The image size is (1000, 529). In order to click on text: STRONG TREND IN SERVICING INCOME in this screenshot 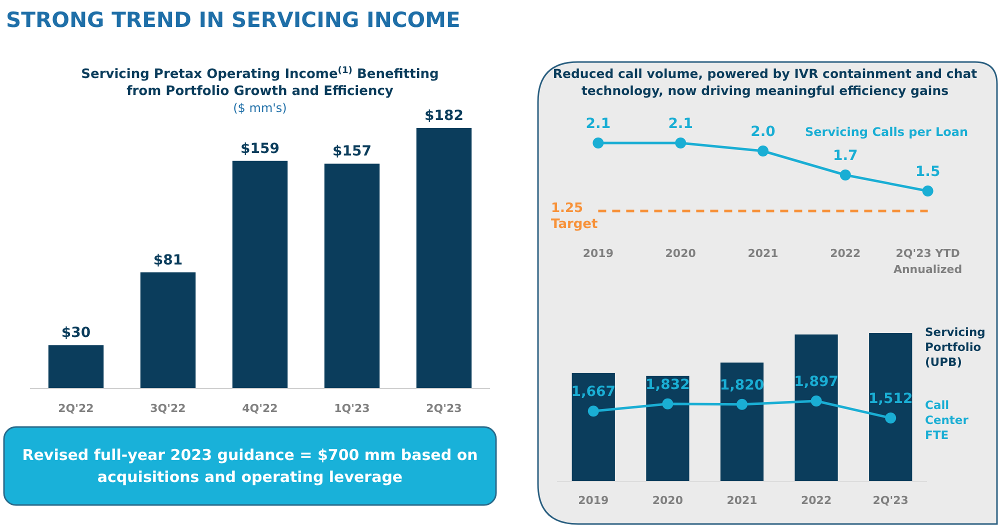, I will do `click(233, 20)`.